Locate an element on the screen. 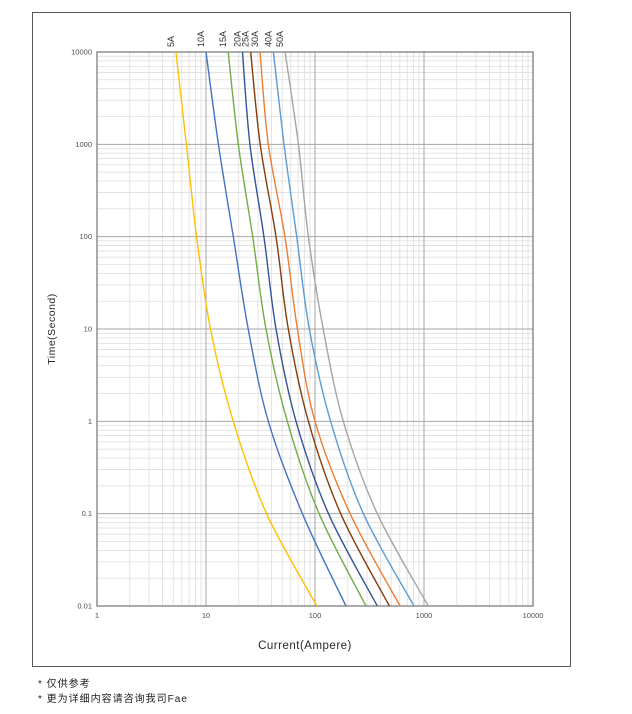  y-tick-10000: 10000 is located at coordinates (81, 52).